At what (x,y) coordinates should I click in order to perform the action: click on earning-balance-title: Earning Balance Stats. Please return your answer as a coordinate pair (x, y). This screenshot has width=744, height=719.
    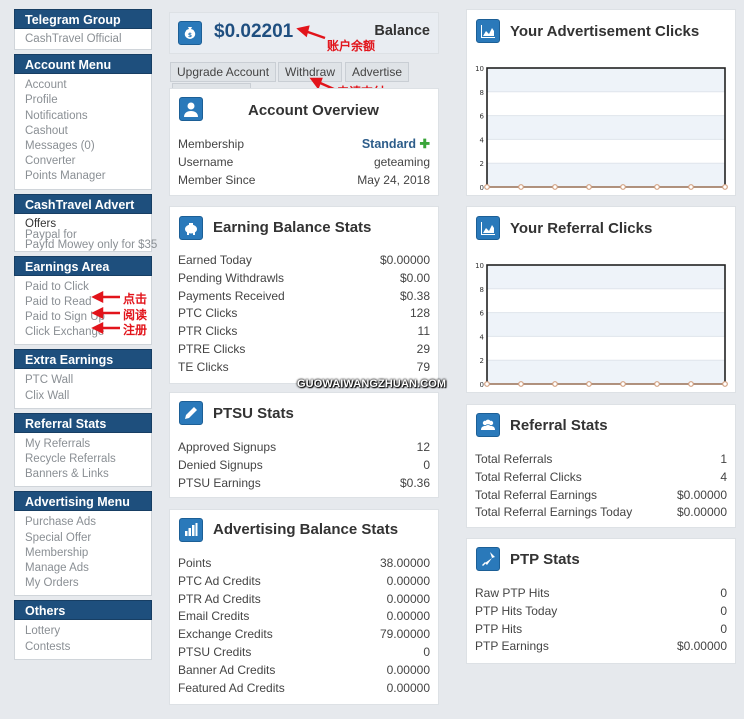
    Looking at the image, I should click on (292, 227).